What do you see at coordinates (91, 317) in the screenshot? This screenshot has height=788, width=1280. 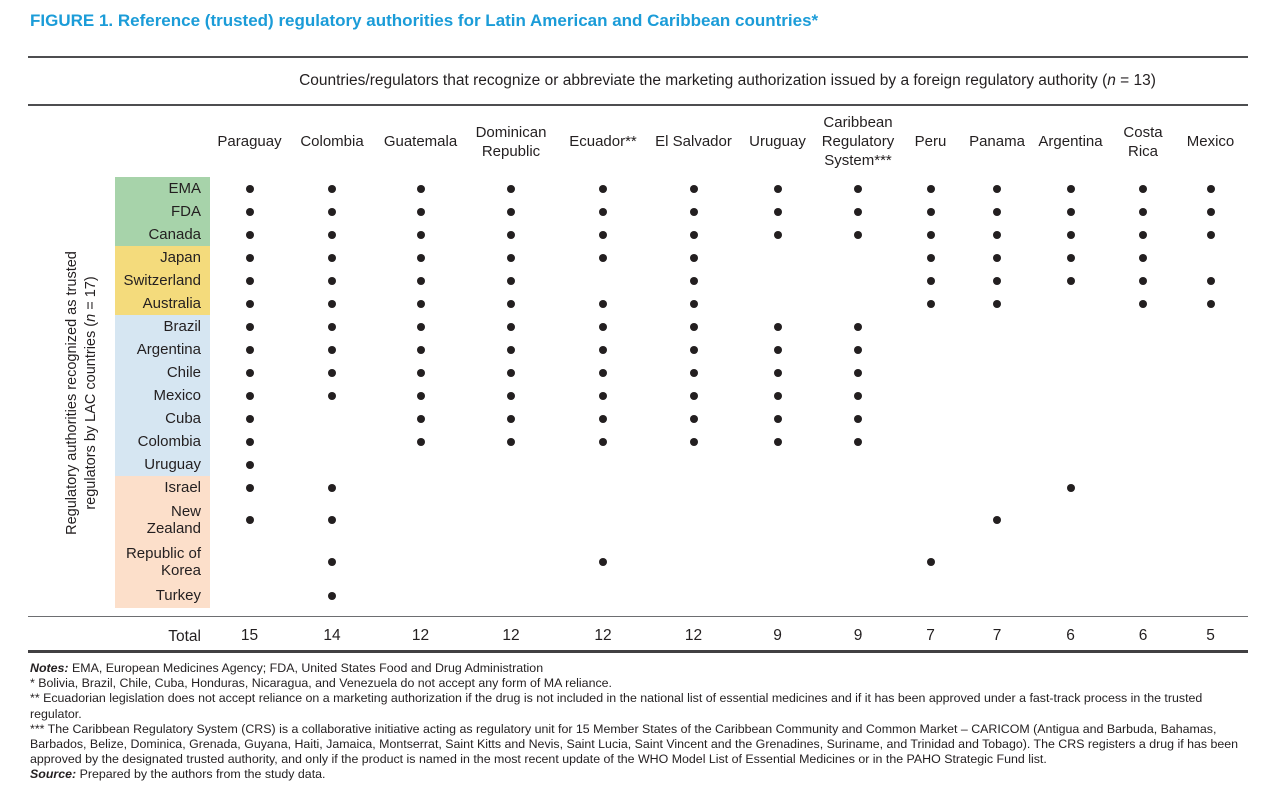 I see `n-variable: n` at bounding box center [91, 317].